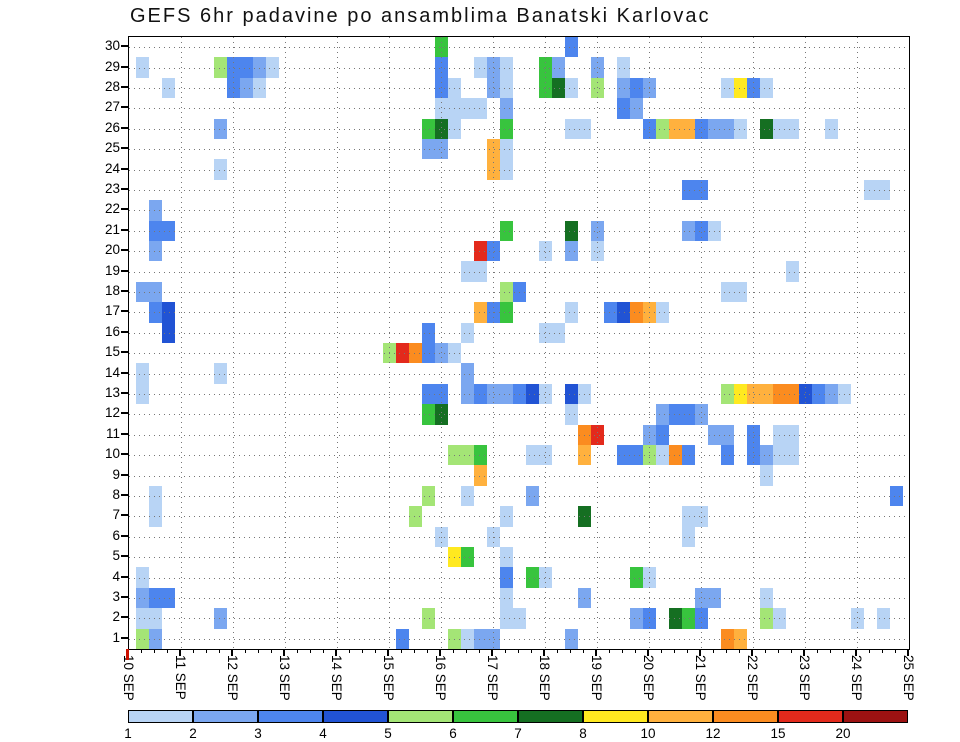 The width and height of the screenshot is (960, 742). I want to click on y-tick-label: 8, so click(116, 494).